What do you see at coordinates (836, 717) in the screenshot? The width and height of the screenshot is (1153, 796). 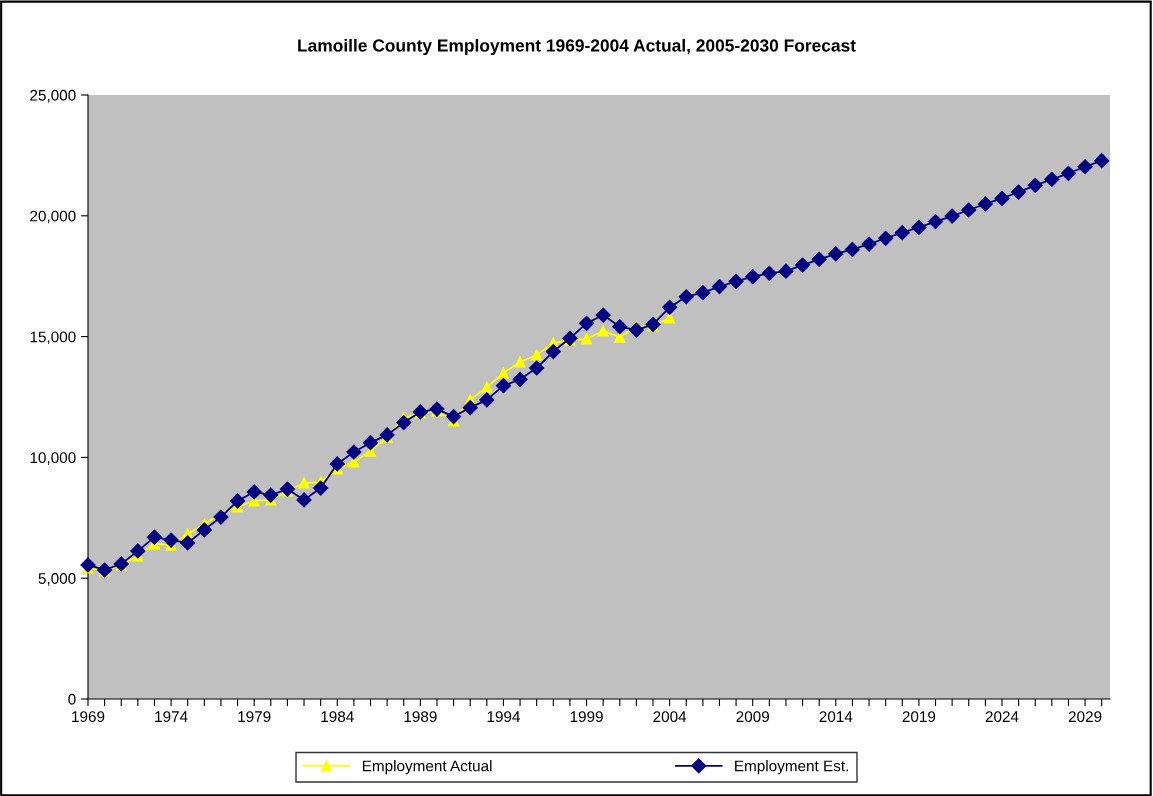 I see `x-tick-label: 2014` at bounding box center [836, 717].